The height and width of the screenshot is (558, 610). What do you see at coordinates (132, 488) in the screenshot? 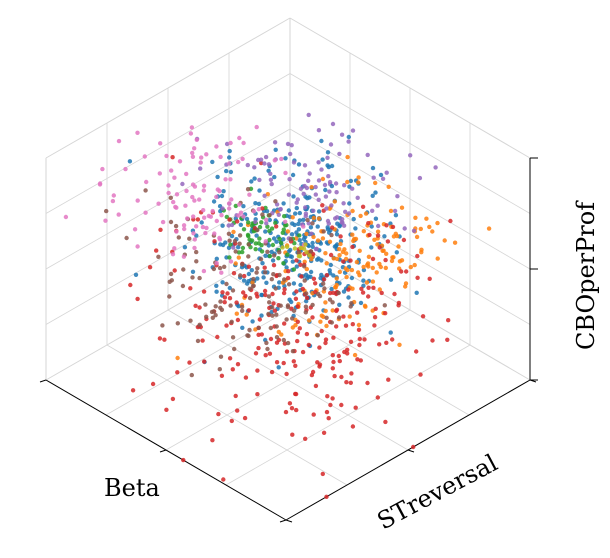
I see `x-axis-label: Beta` at bounding box center [132, 488].